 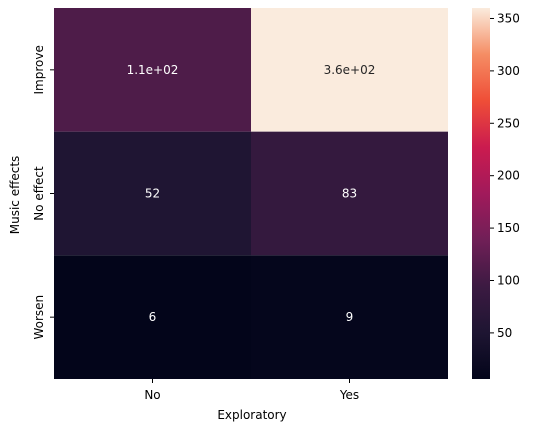 What do you see at coordinates (251, 390) in the screenshot?
I see `x-tick-labels: No Yes` at bounding box center [251, 390].